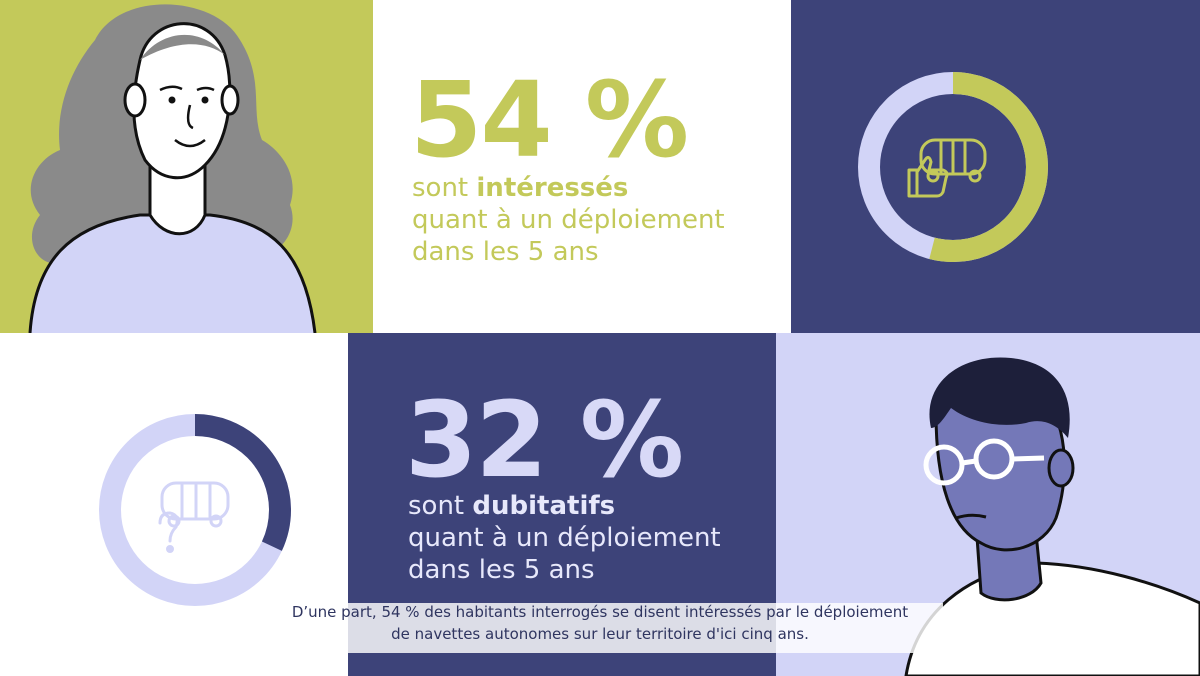 This screenshot has height=676, width=1200. I want to click on bus-thumbs-up-icon, so click(947, 168).